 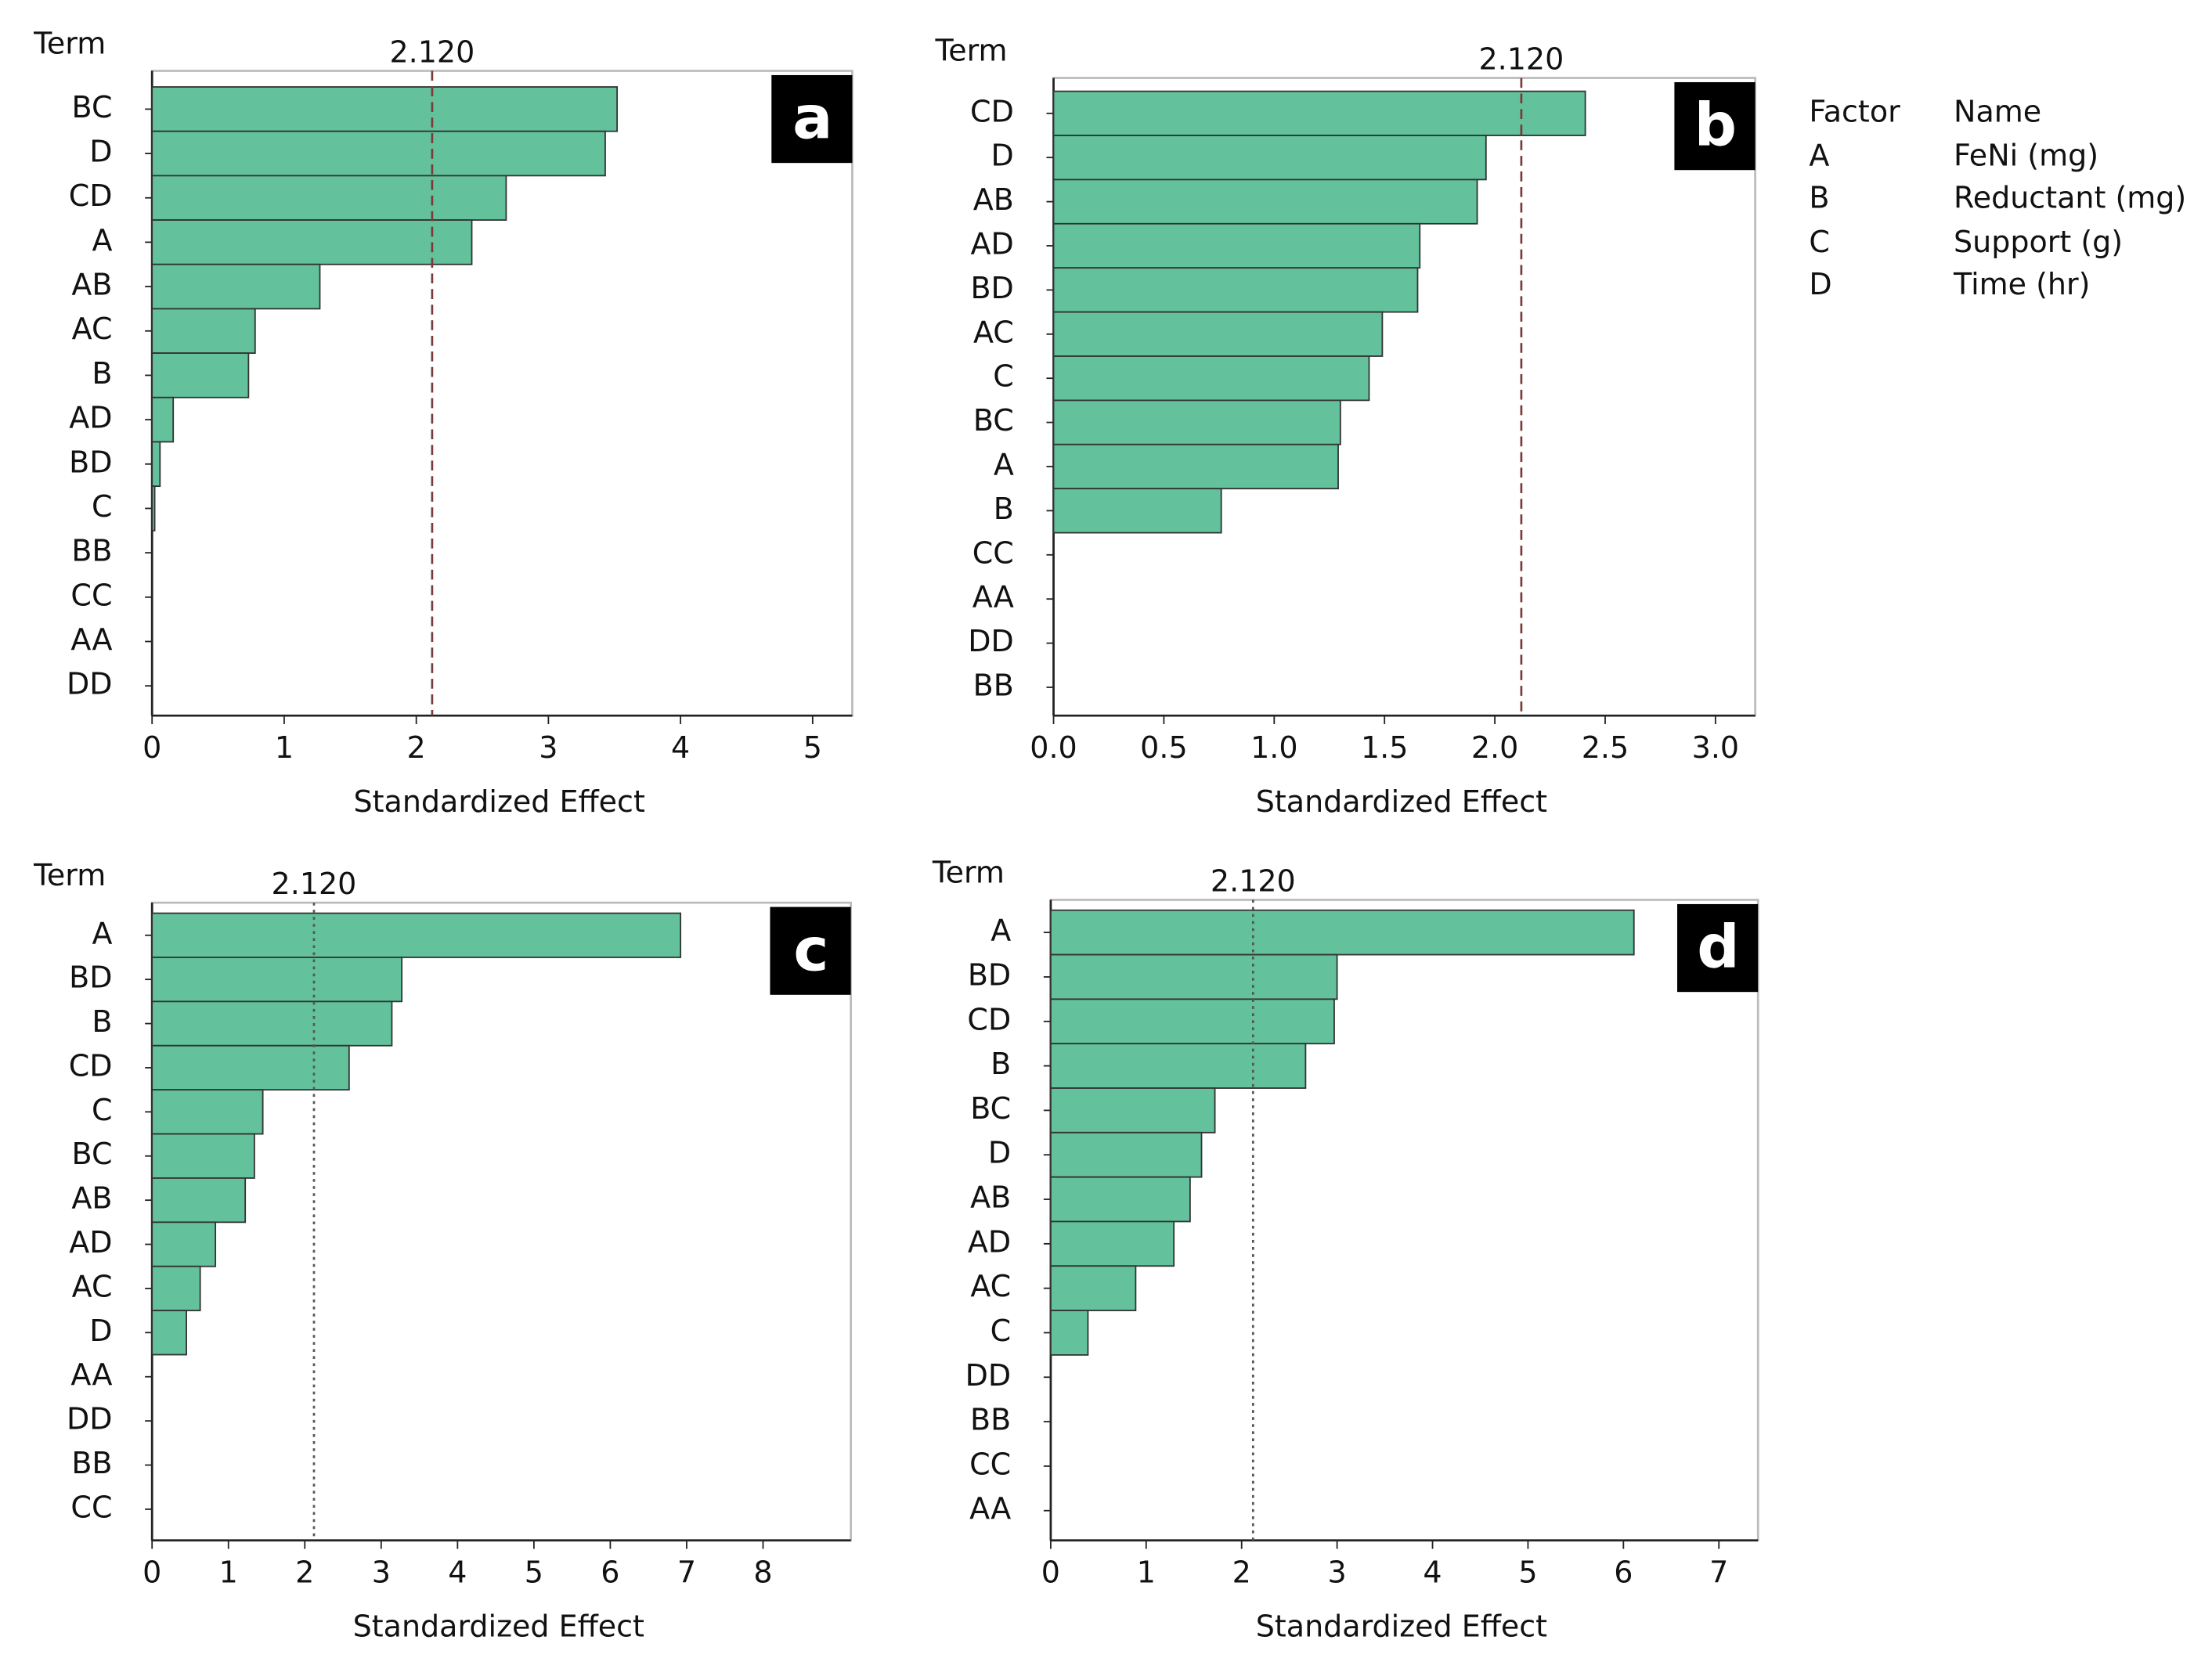 What do you see at coordinates (1273, 747) in the screenshot?
I see `x-tick-label: 1.0` at bounding box center [1273, 747].